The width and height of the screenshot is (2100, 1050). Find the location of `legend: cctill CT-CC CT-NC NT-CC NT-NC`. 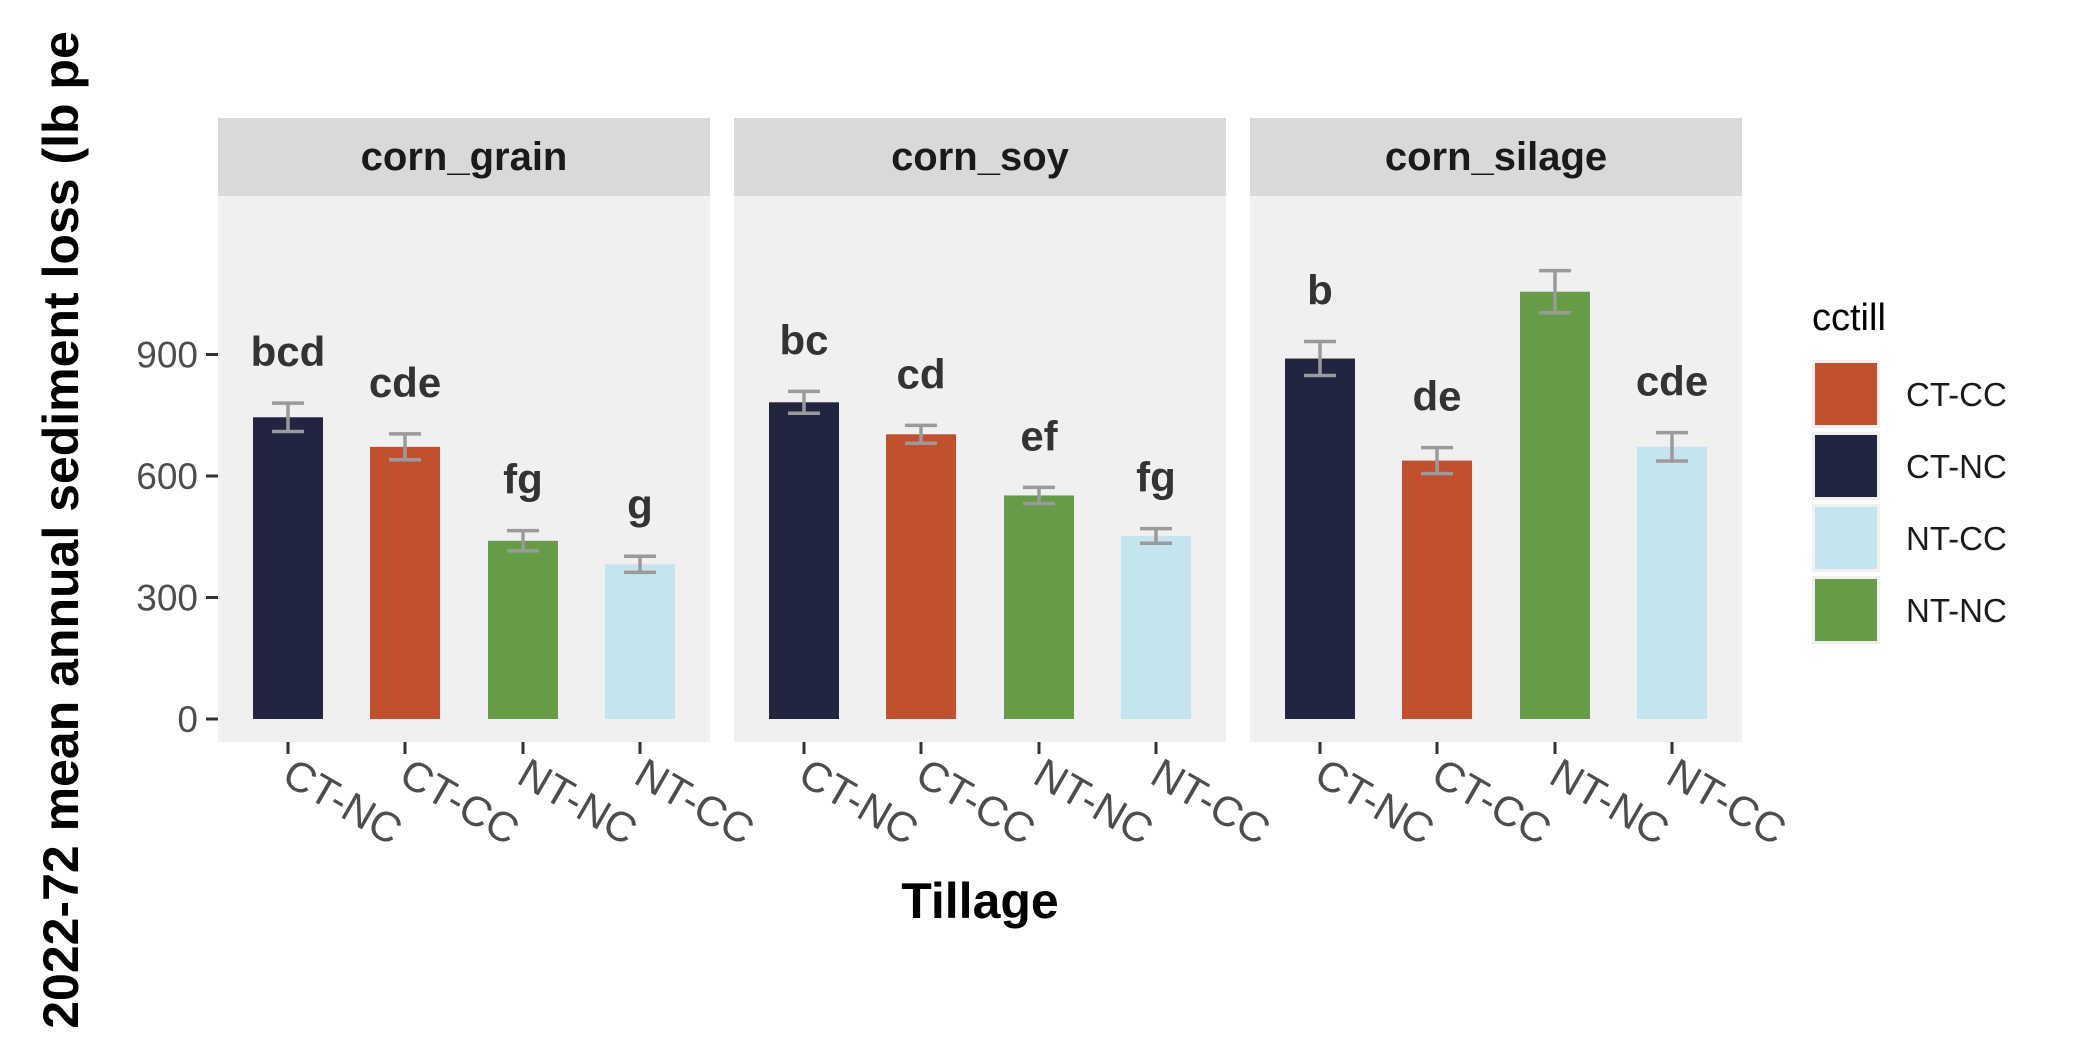

legend: cctill CT-CC CT-NC NT-CC NT-NC is located at coordinates (1909, 470).